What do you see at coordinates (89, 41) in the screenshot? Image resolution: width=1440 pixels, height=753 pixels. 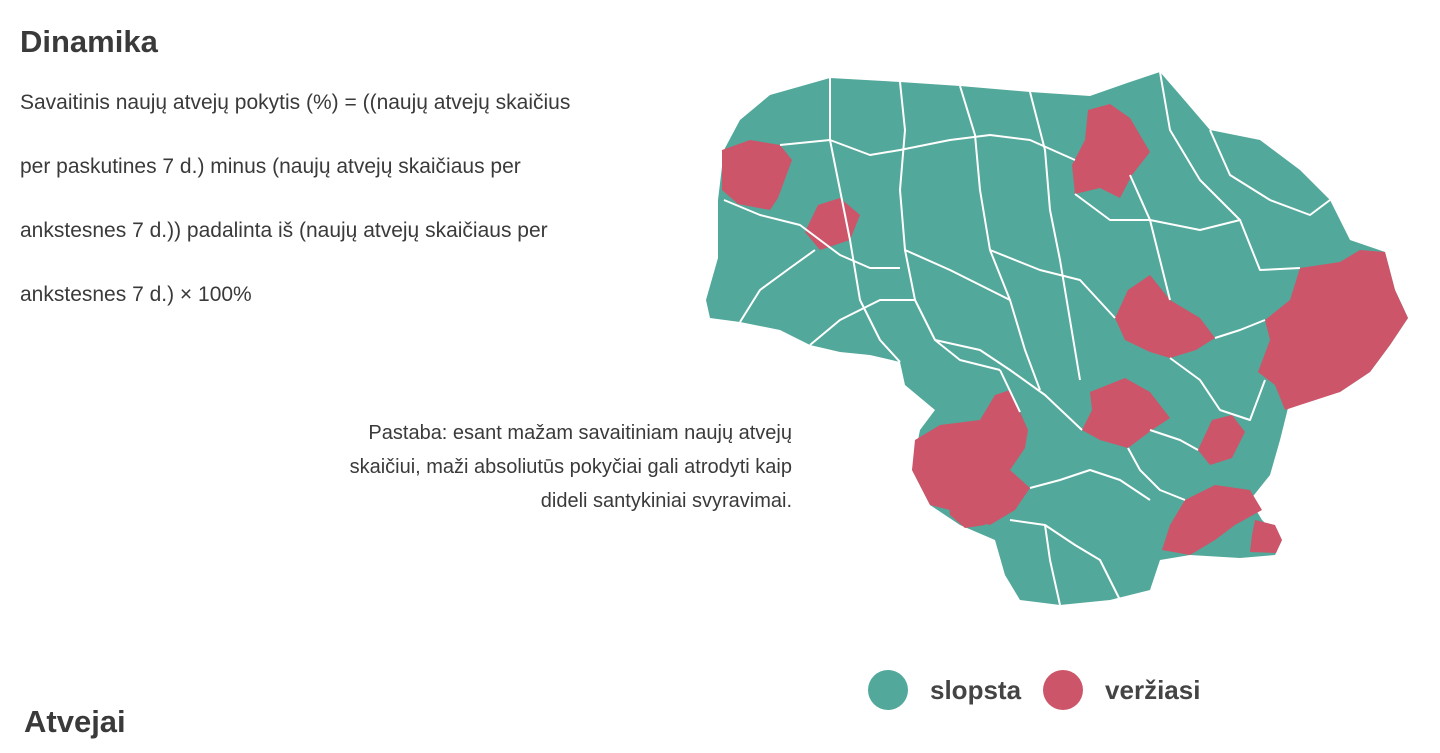 I see `section-title-dynamics: Dinamika` at bounding box center [89, 41].